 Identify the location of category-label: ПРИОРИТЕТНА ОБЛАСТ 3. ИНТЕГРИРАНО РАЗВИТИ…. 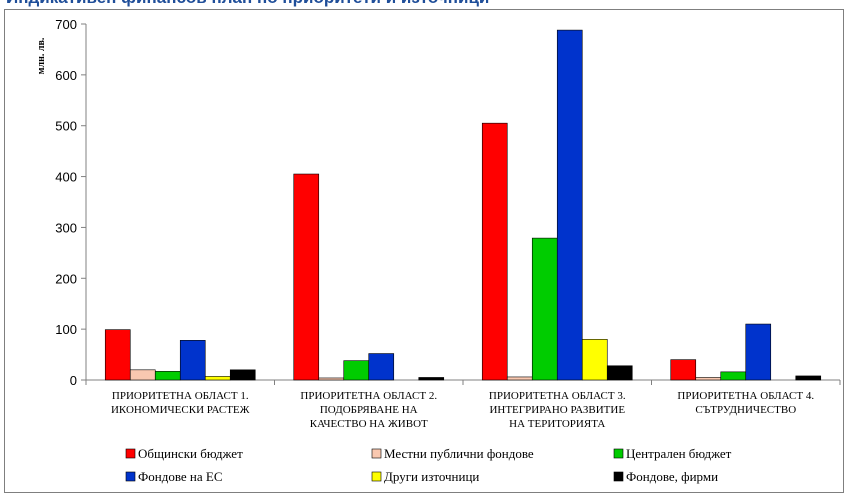
(557, 410).